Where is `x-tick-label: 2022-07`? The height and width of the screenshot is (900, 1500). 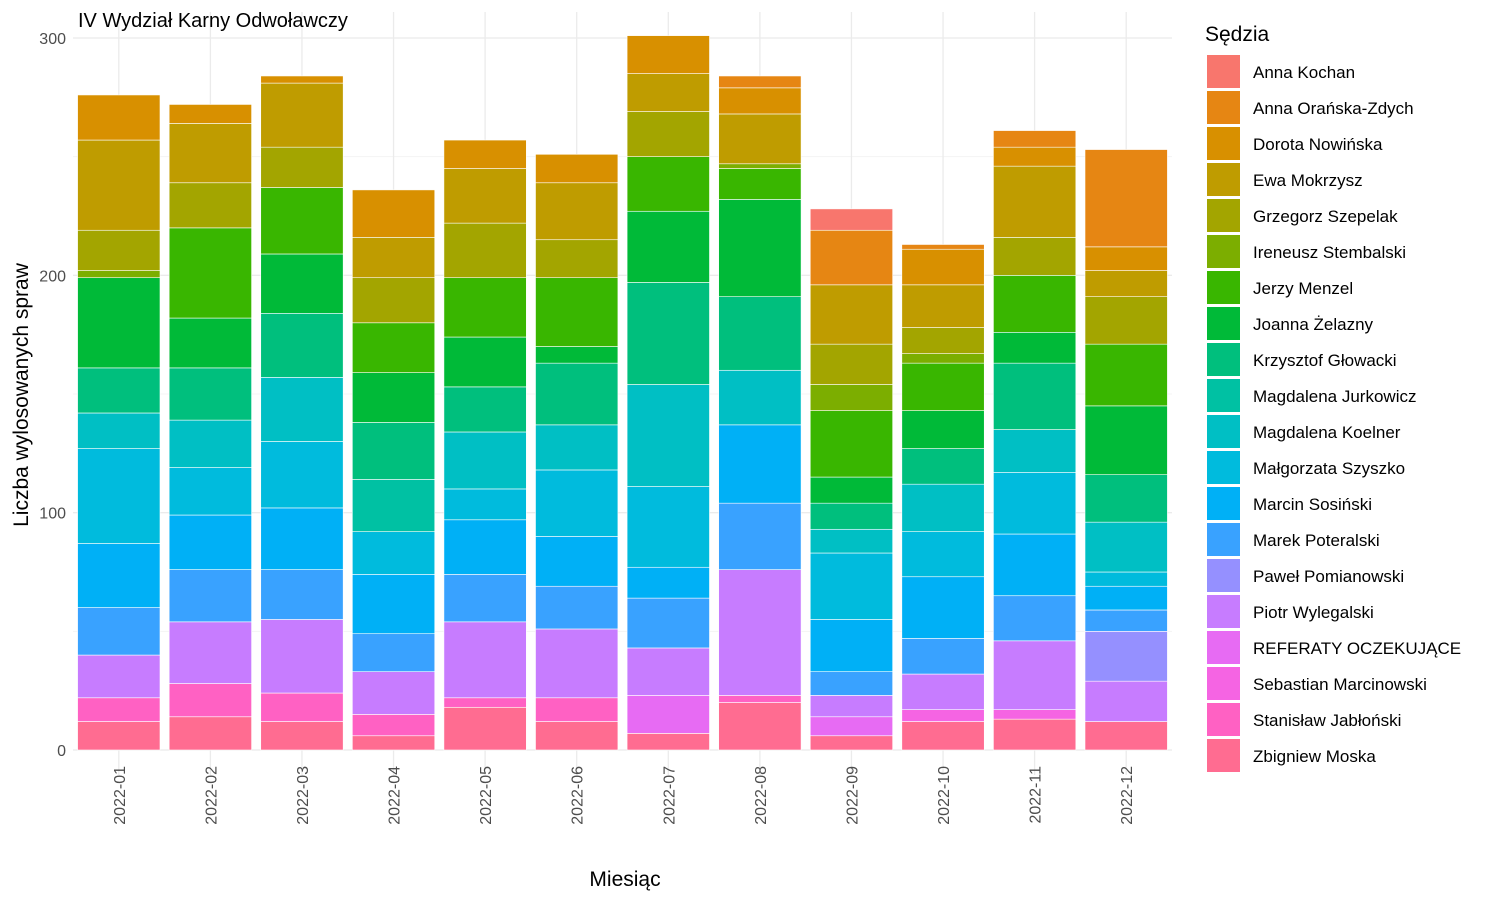 x-tick-label: 2022-07 is located at coordinates (669, 795).